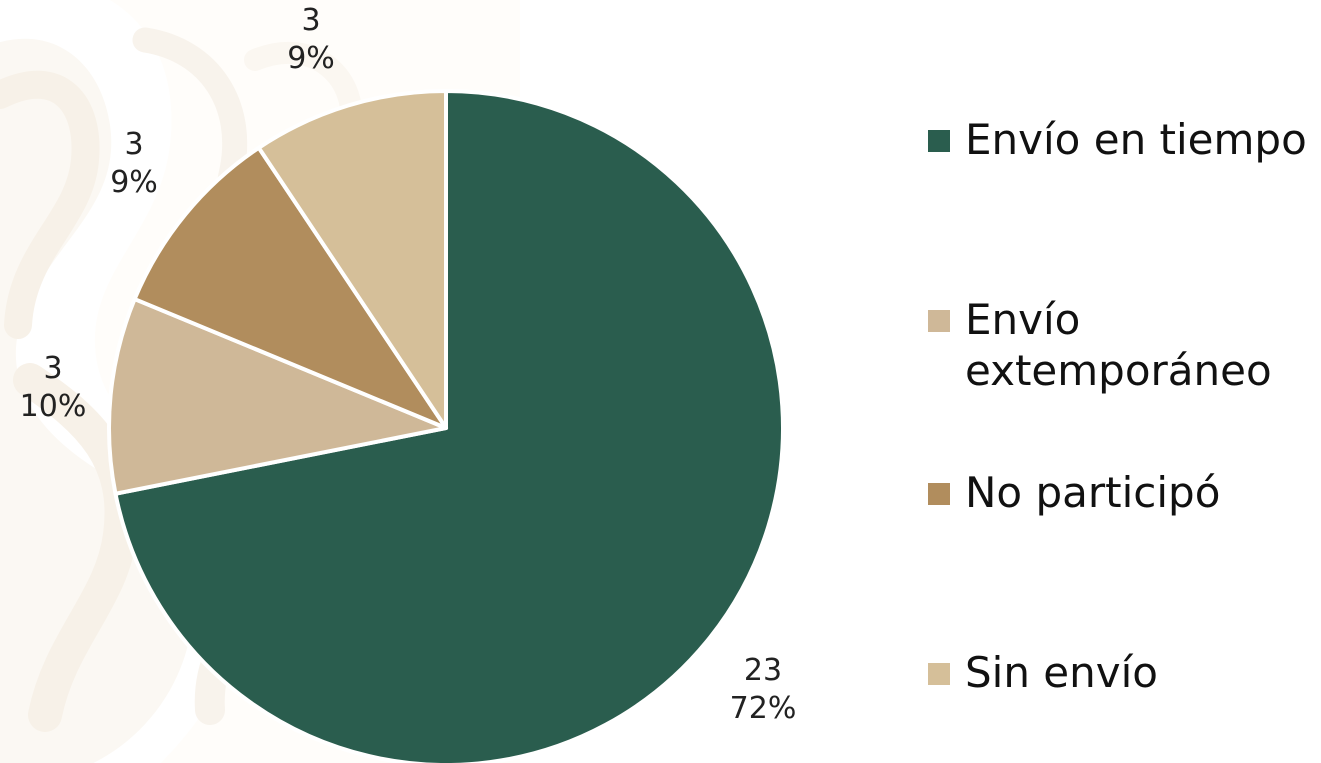 This screenshot has height=763, width=1321. I want to click on data-label-sin-envio: 3 9%, so click(311, 40).